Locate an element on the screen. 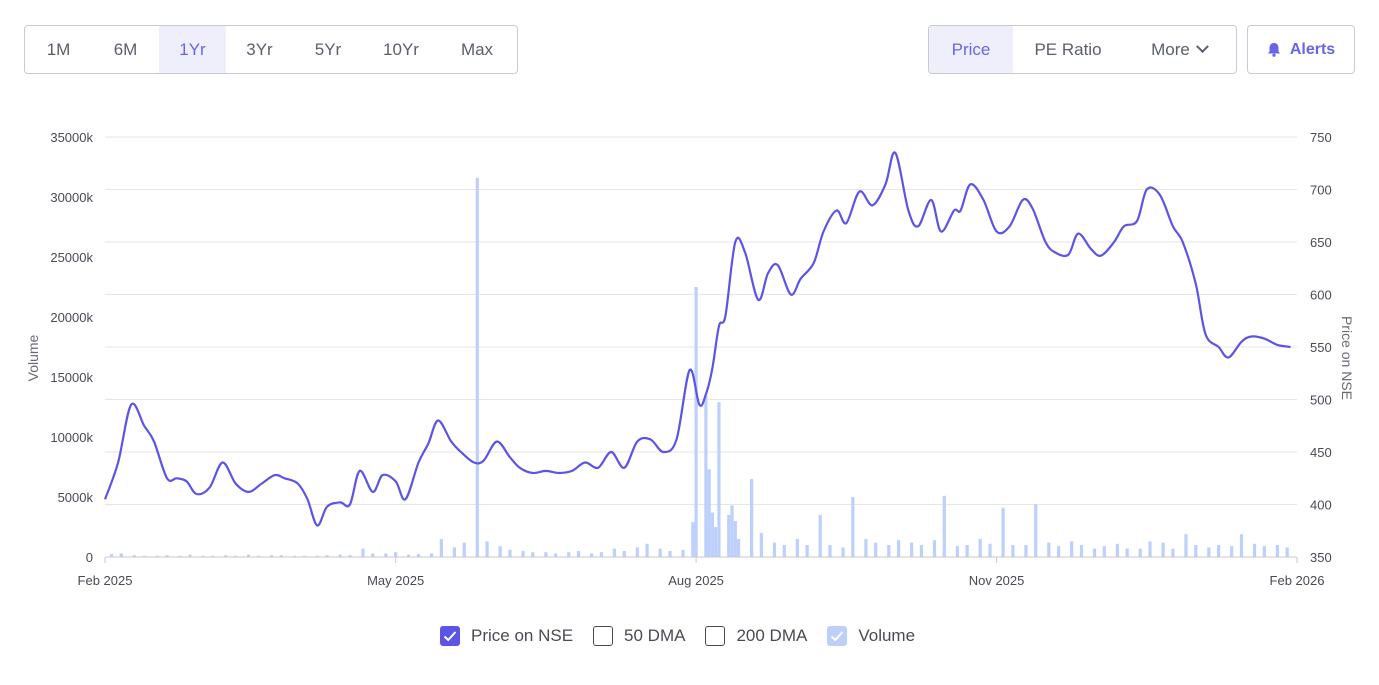 The image size is (1379, 685). x-tick-label: Nov 2025 is located at coordinates (997, 580).